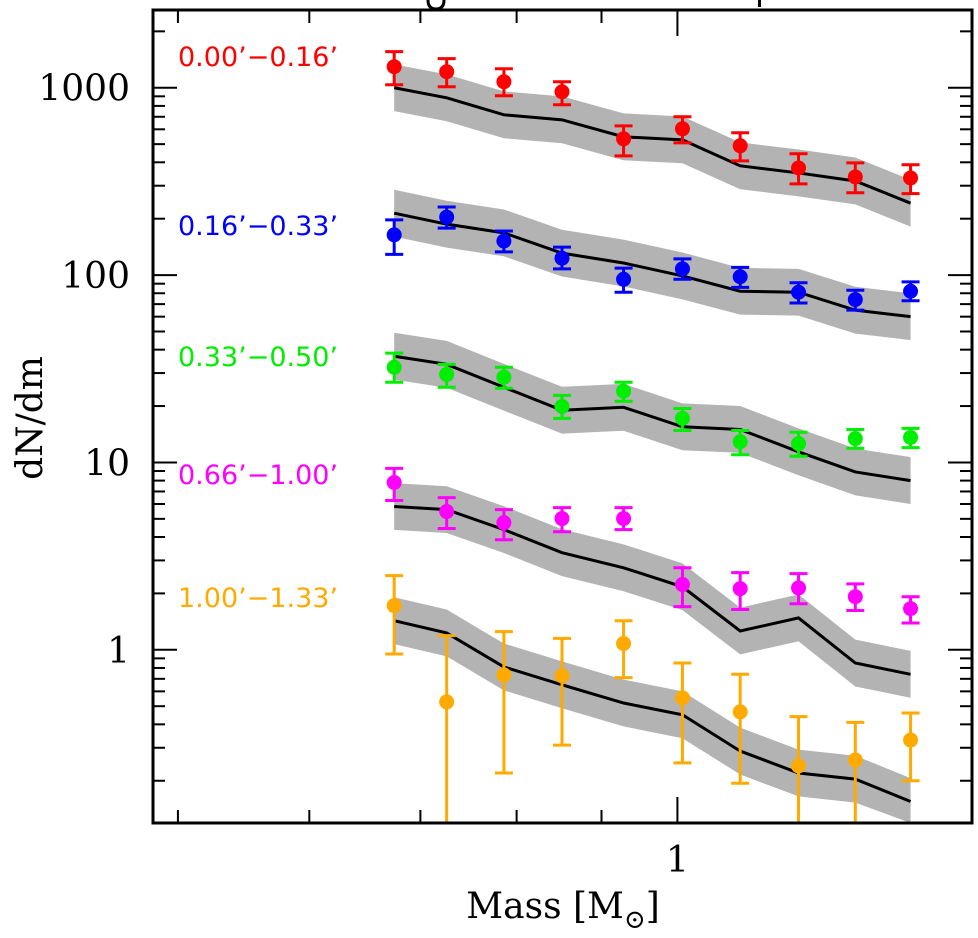 The height and width of the screenshot is (938, 978). What do you see at coordinates (677, 860) in the screenshot?
I see `x-tick-label: 1` at bounding box center [677, 860].